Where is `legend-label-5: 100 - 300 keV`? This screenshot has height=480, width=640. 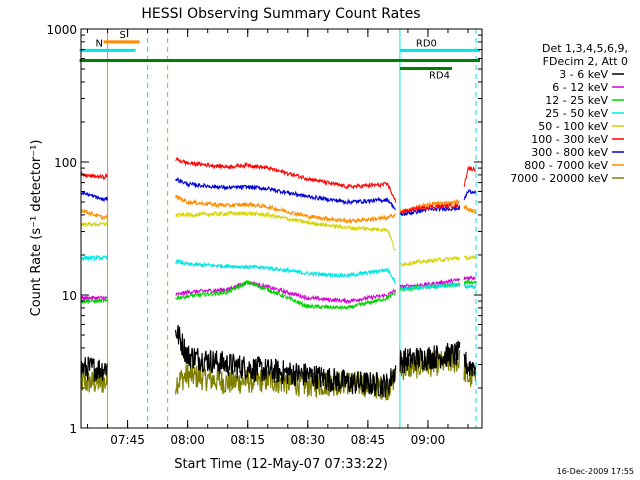 legend-label-5: 100 - 300 keV is located at coordinates (569, 139).